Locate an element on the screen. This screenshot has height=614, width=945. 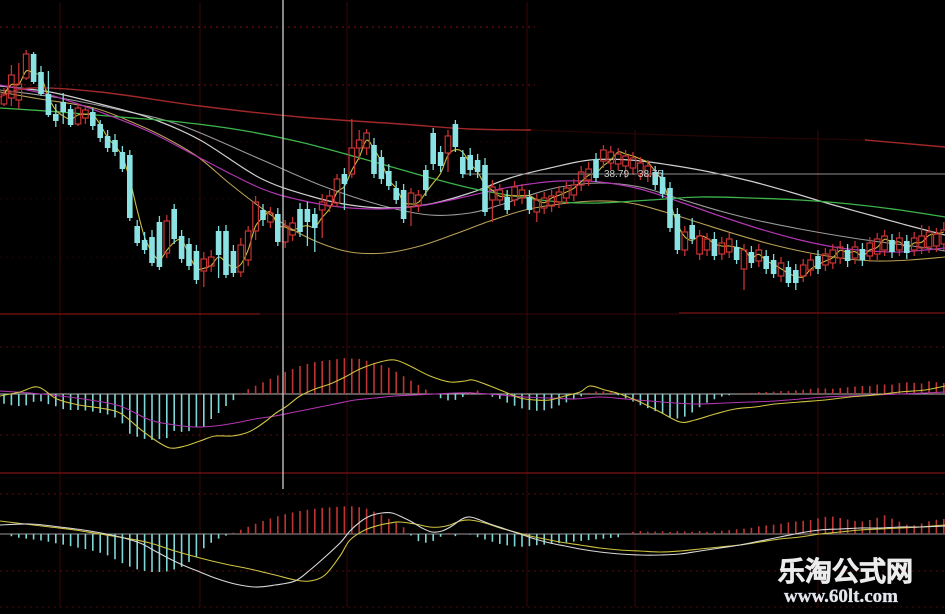
svg-text: 乐淘公式网 is located at coordinates (845, 572).